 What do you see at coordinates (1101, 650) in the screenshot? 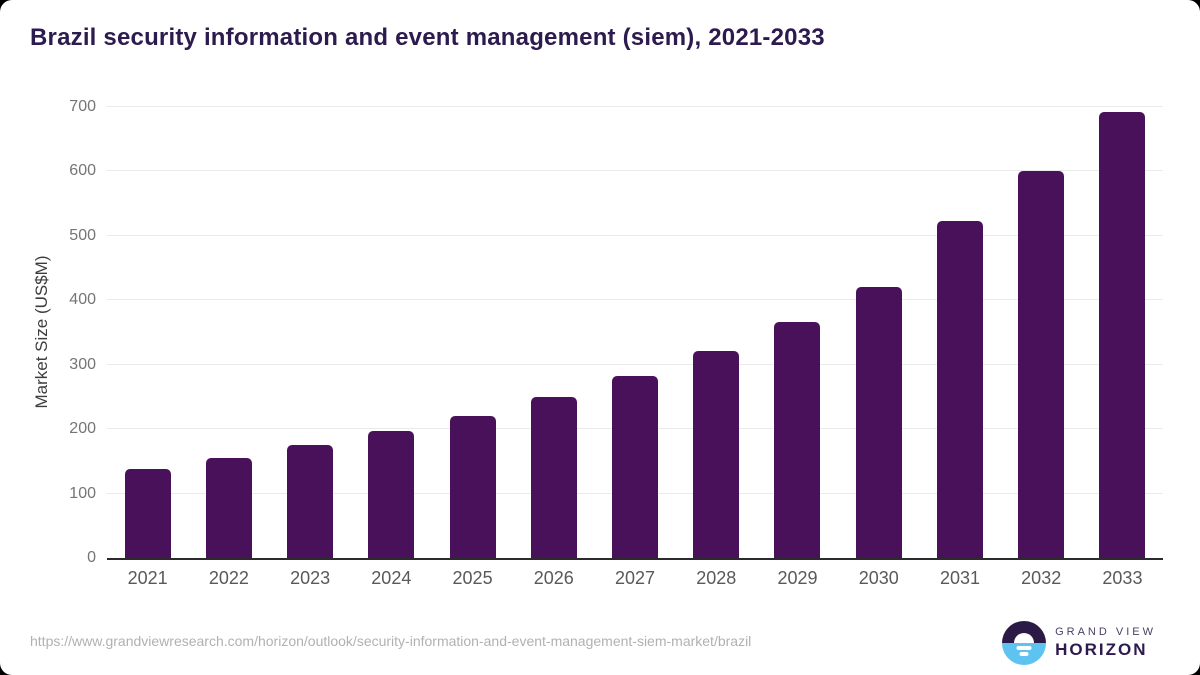
I see `logo-text-horizon: HORIZON` at bounding box center [1101, 650].